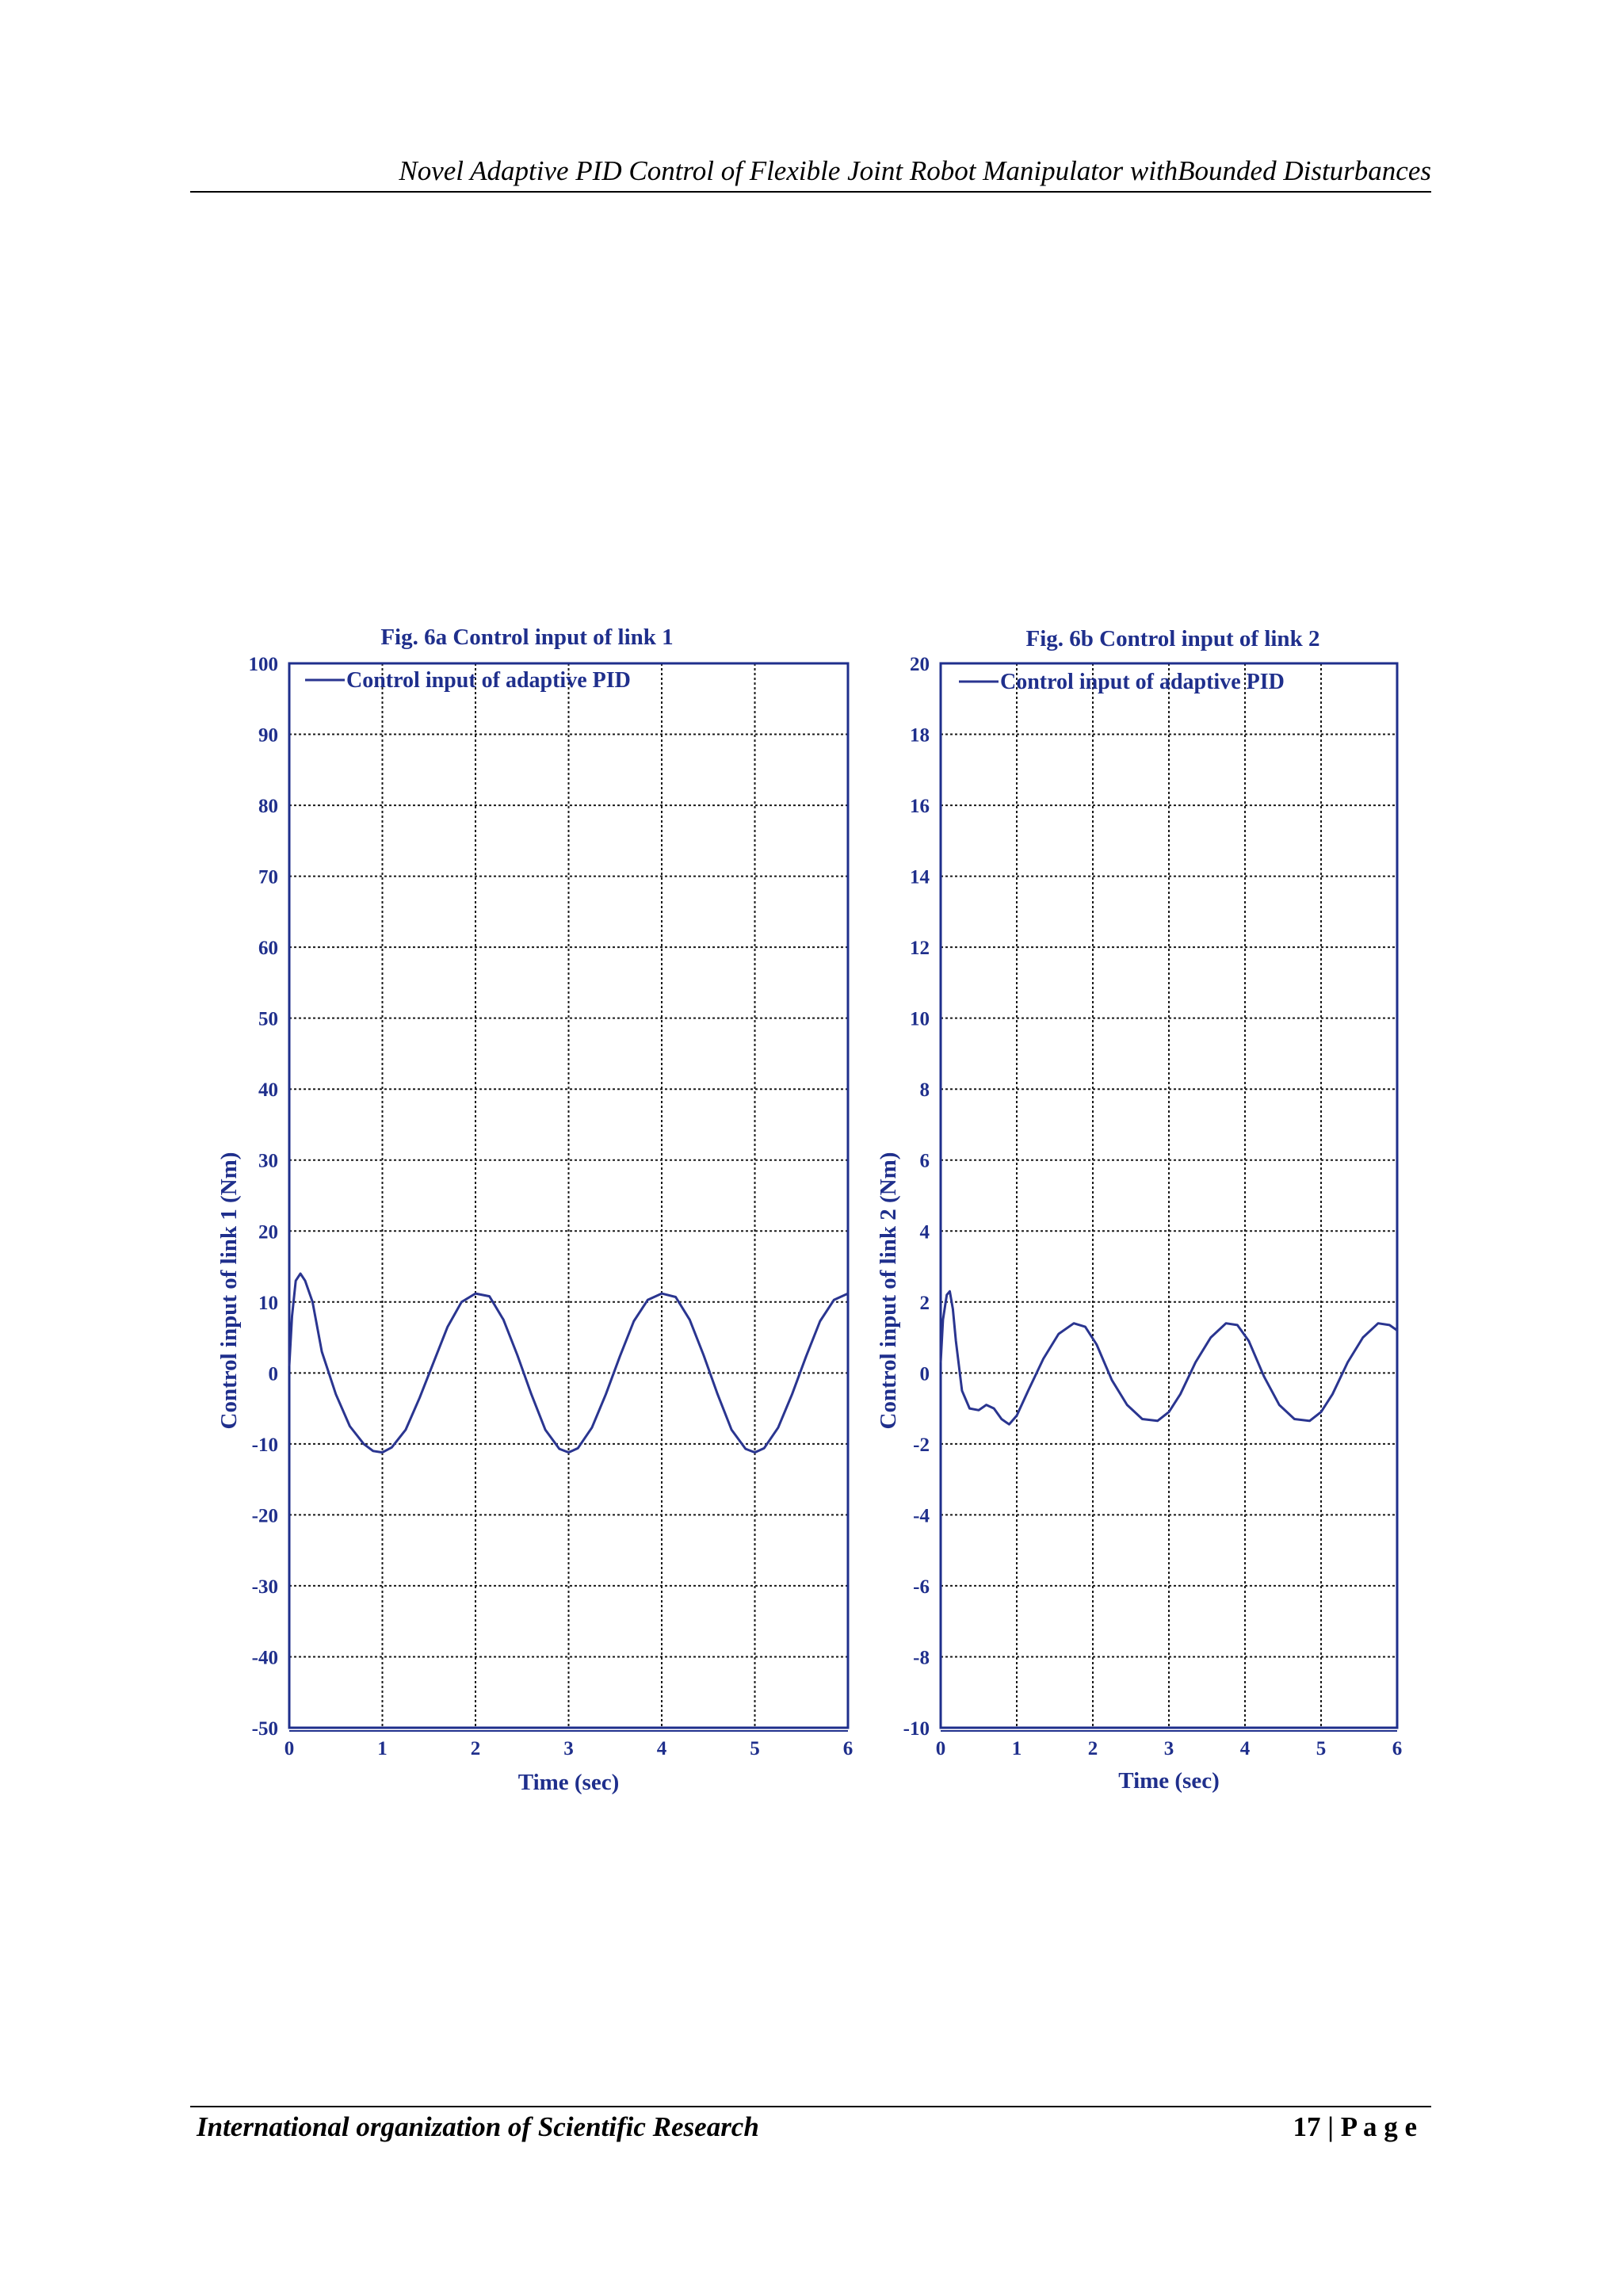 This screenshot has width=1623, height=2296. What do you see at coordinates (268, 877) in the screenshot?
I see `y-tick-label: 70` at bounding box center [268, 877].